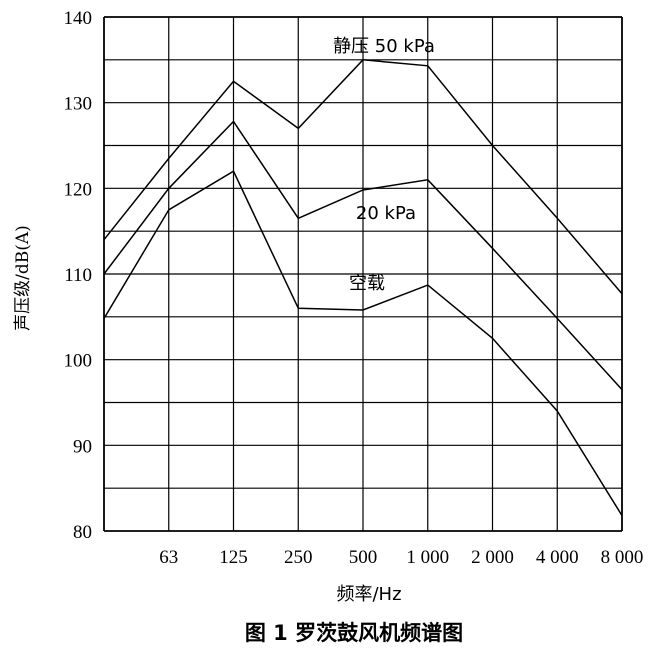  Describe the element at coordinates (78, 104) in the screenshot. I see `y-tick-label: 130` at that location.